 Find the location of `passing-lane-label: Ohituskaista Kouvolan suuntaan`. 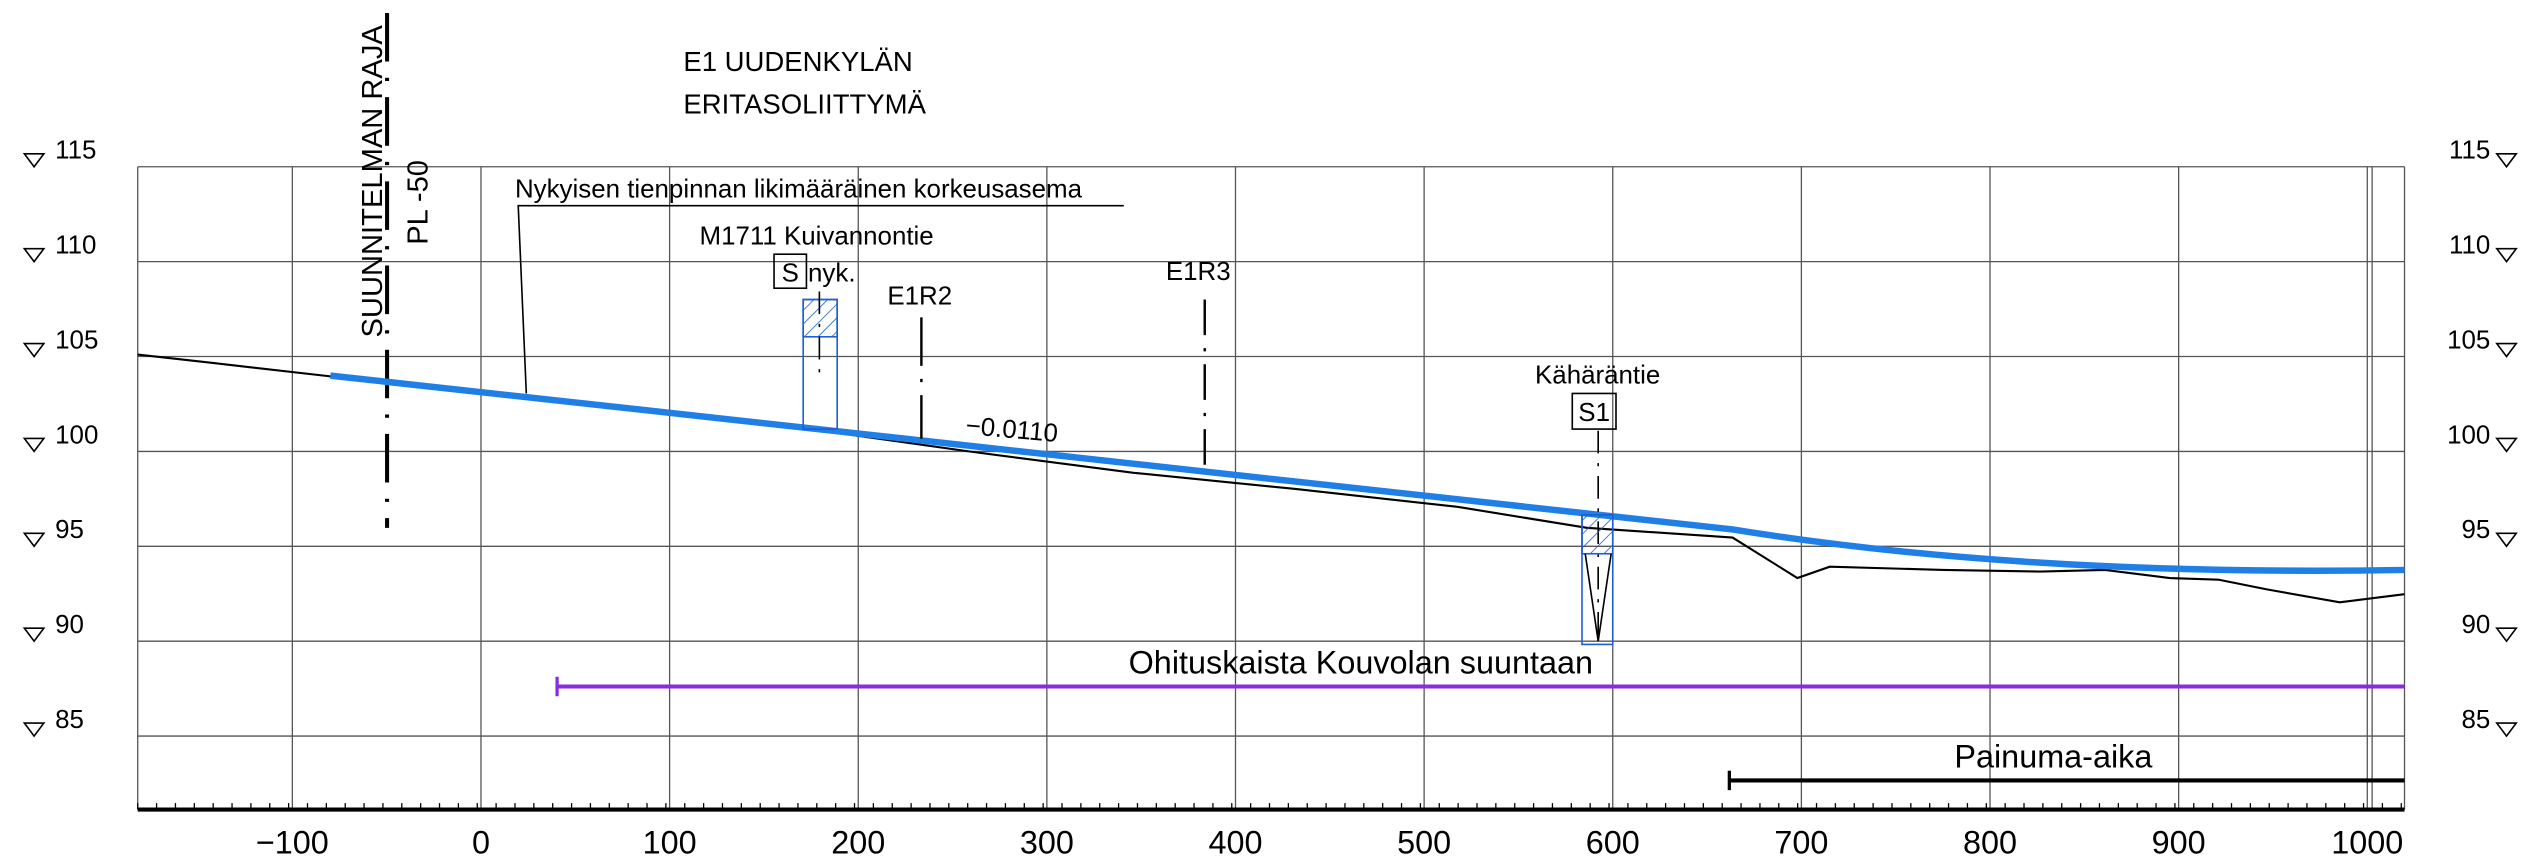

passing-lane-label: Ohituskaista Kouvolan suuntaan is located at coordinates (1361, 663).